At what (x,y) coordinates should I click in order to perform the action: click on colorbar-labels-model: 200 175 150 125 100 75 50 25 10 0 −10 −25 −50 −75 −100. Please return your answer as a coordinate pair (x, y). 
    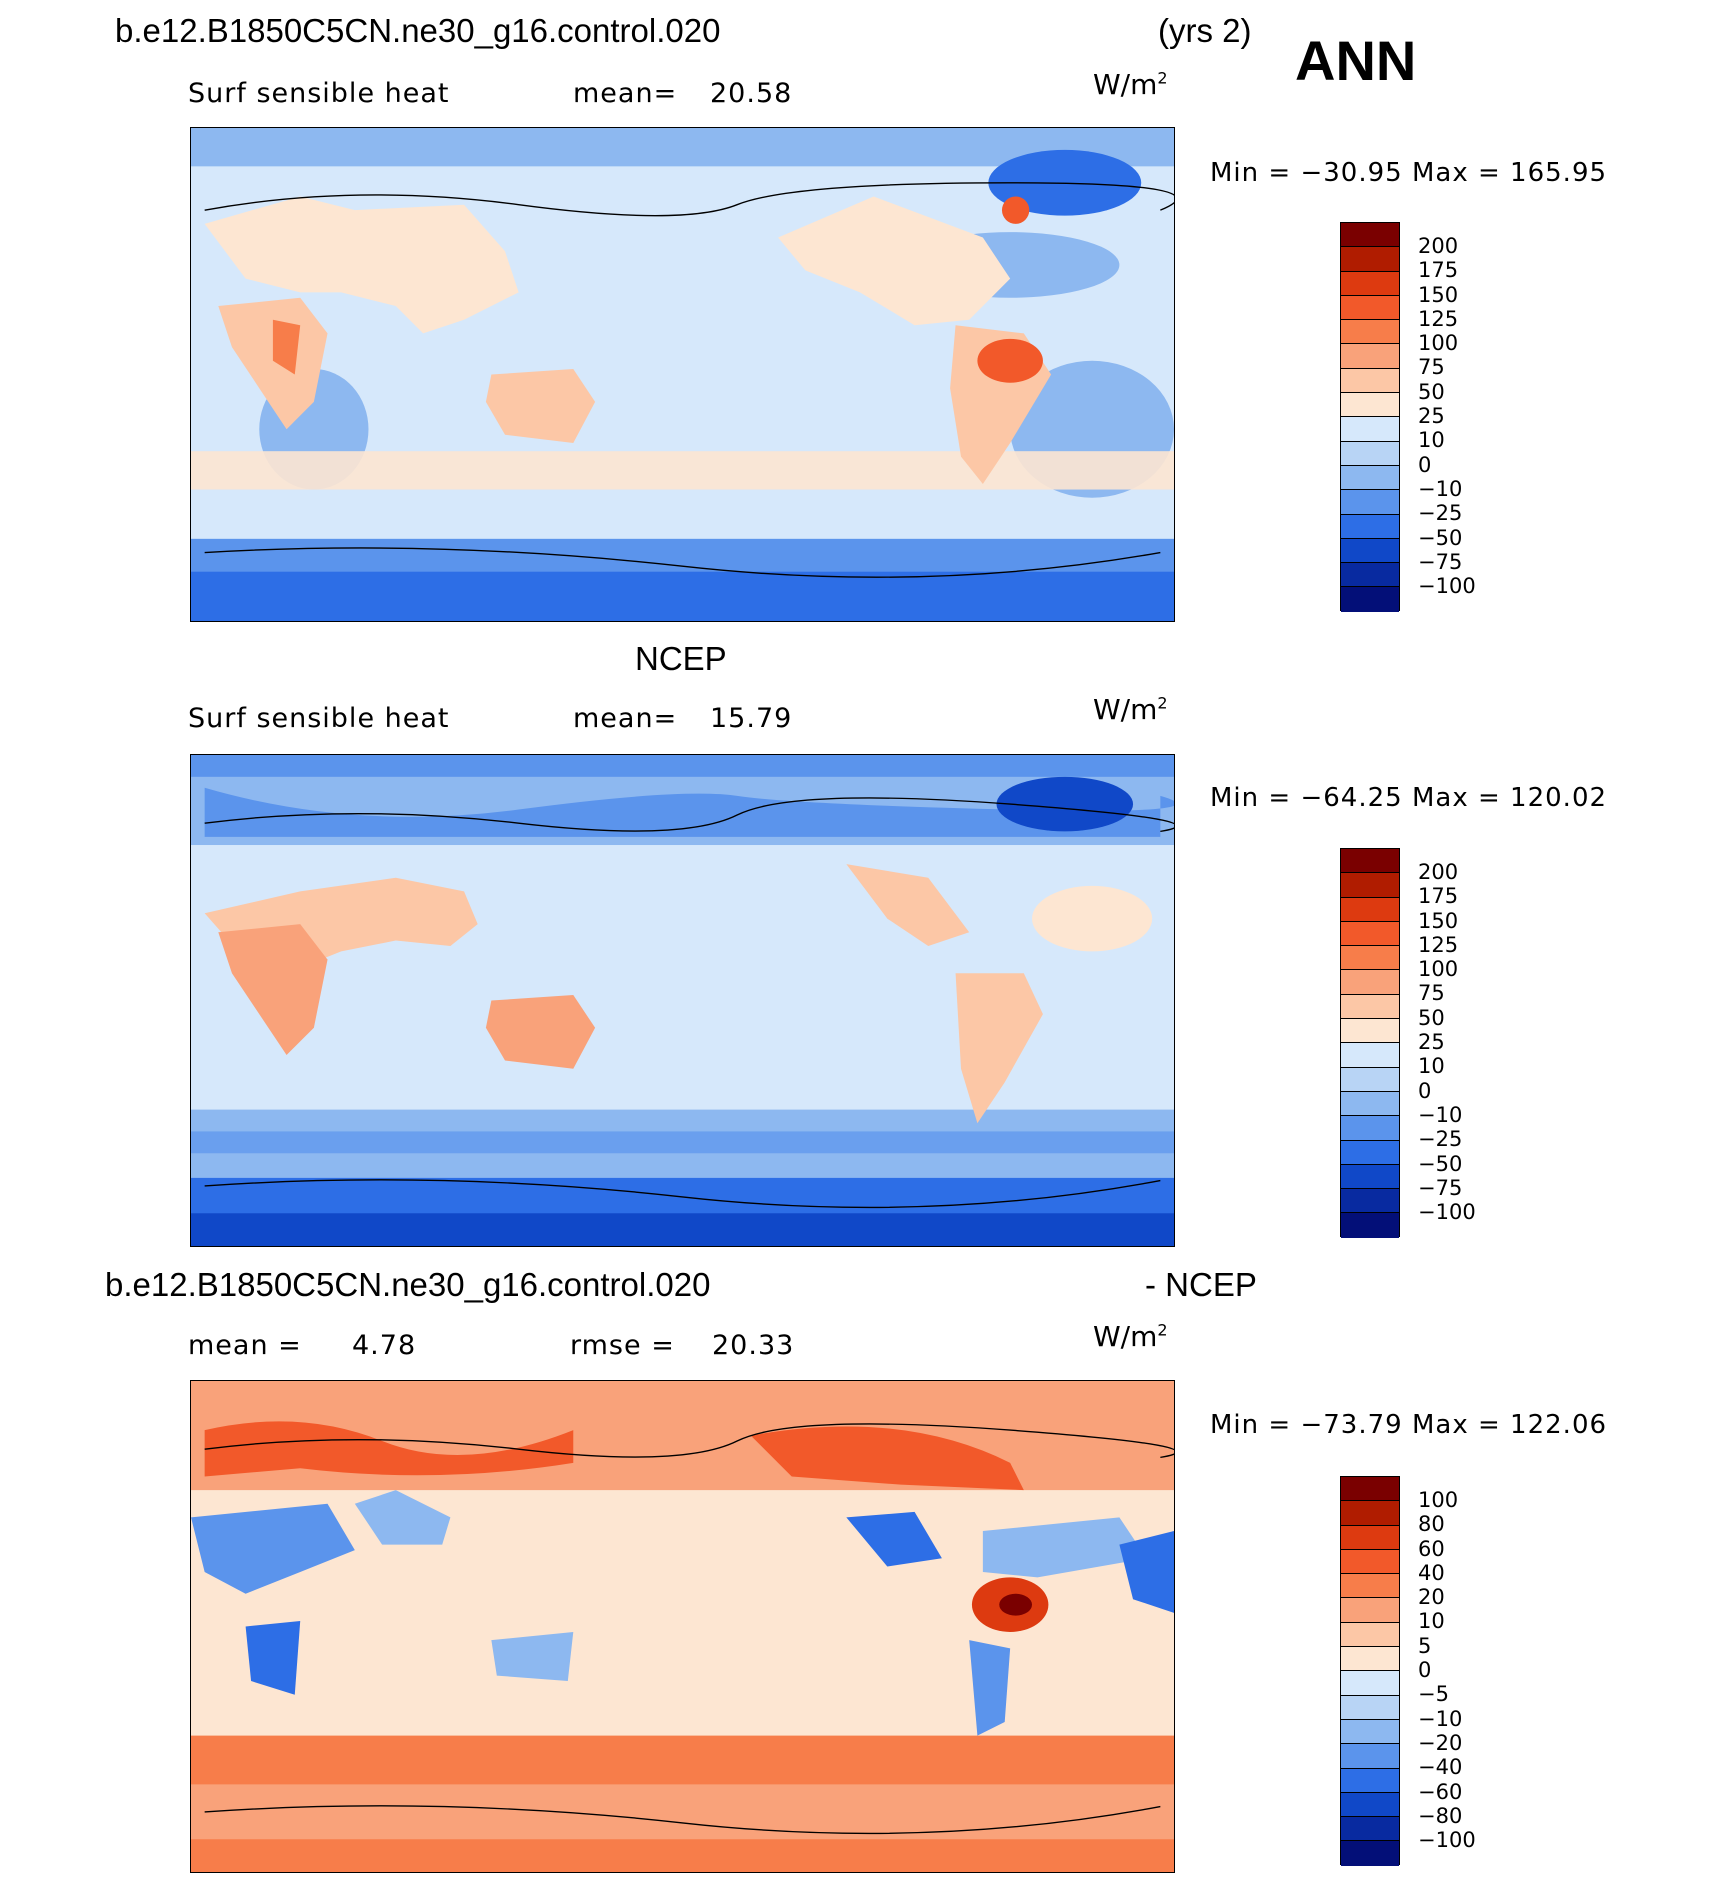
    Looking at the image, I should click on (1447, 416).